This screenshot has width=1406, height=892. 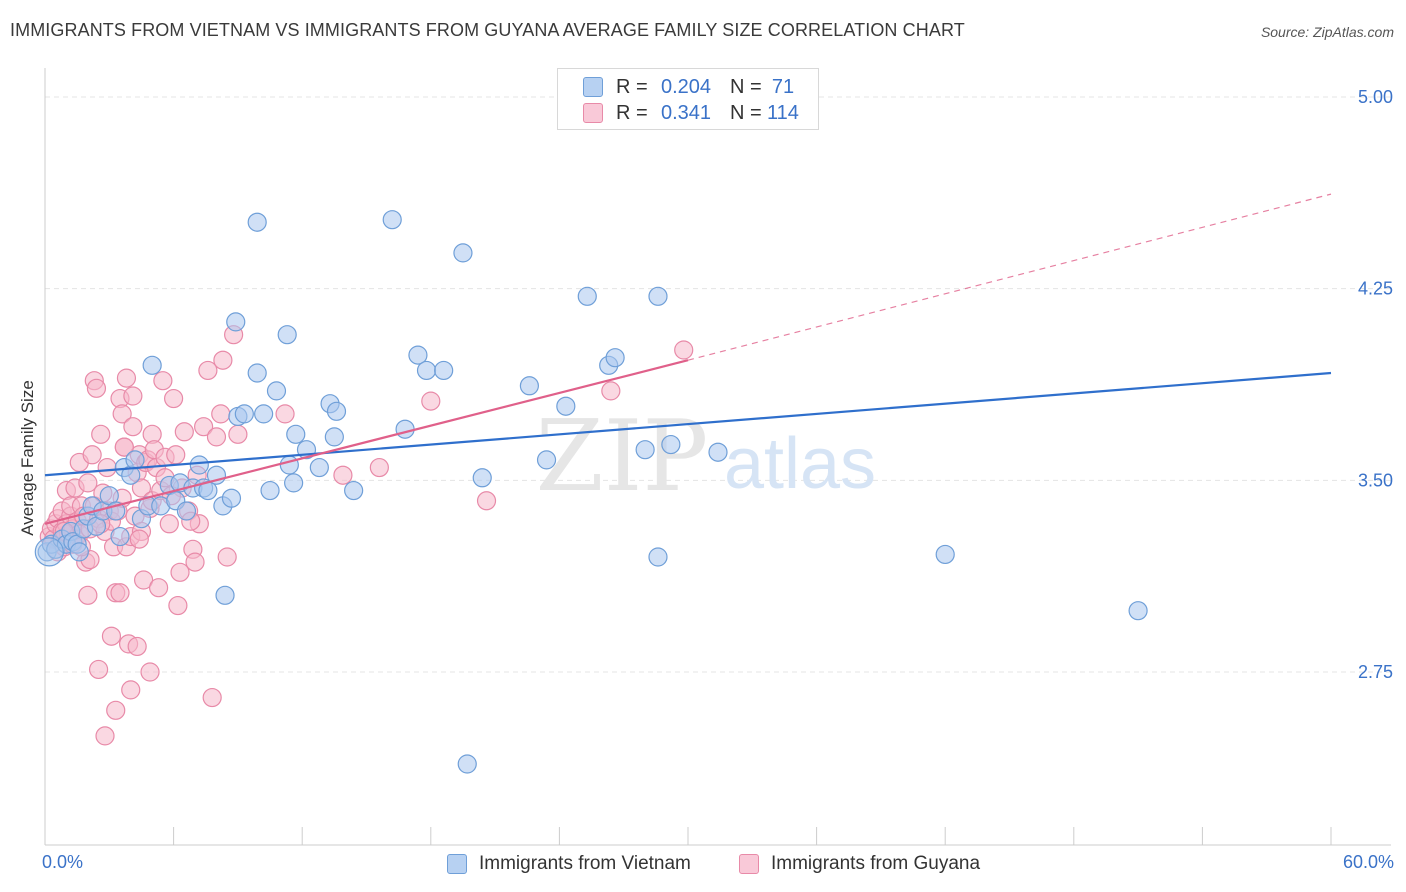 What do you see at coordinates (749, 864) in the screenshot?
I see `bottom-legend-swatch-guyana` at bounding box center [749, 864].